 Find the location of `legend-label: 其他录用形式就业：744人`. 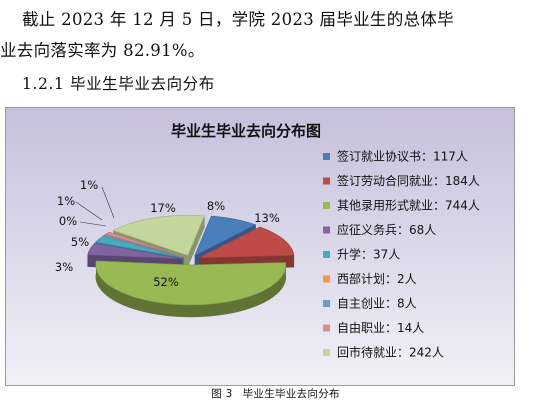

legend-label: 其他录用形式就业：744人 is located at coordinates (408, 206).